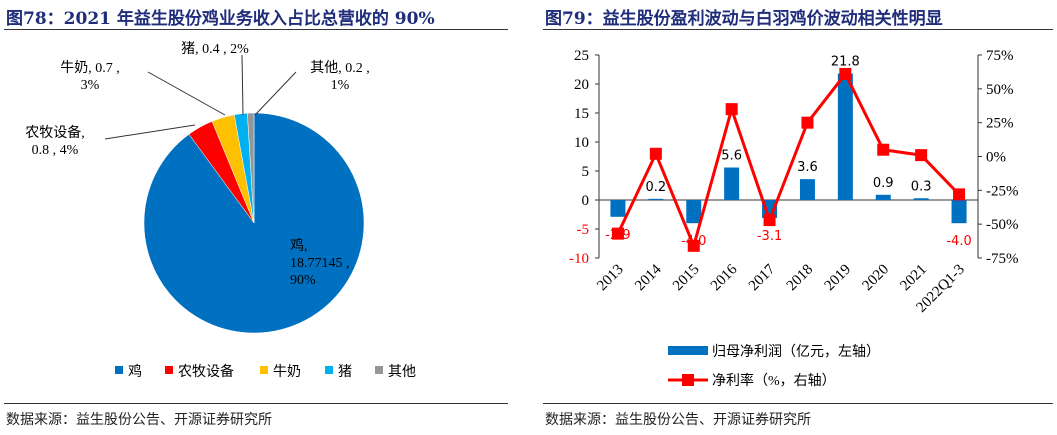  What do you see at coordinates (921, 155) in the screenshot?
I see `line-marker-2021` at bounding box center [921, 155].